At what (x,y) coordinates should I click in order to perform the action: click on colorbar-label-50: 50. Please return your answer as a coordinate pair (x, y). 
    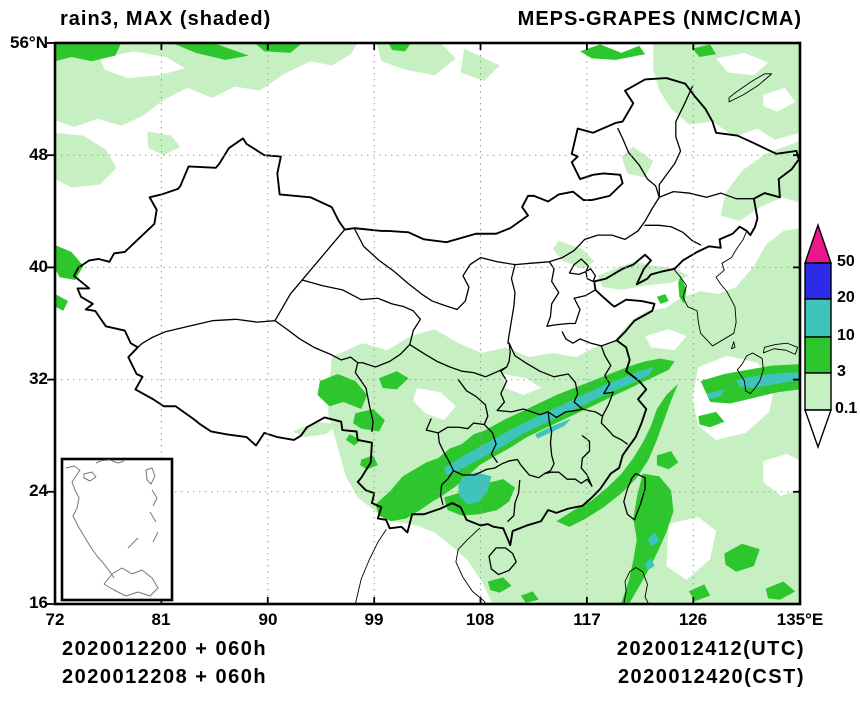
    Looking at the image, I should click on (846, 261).